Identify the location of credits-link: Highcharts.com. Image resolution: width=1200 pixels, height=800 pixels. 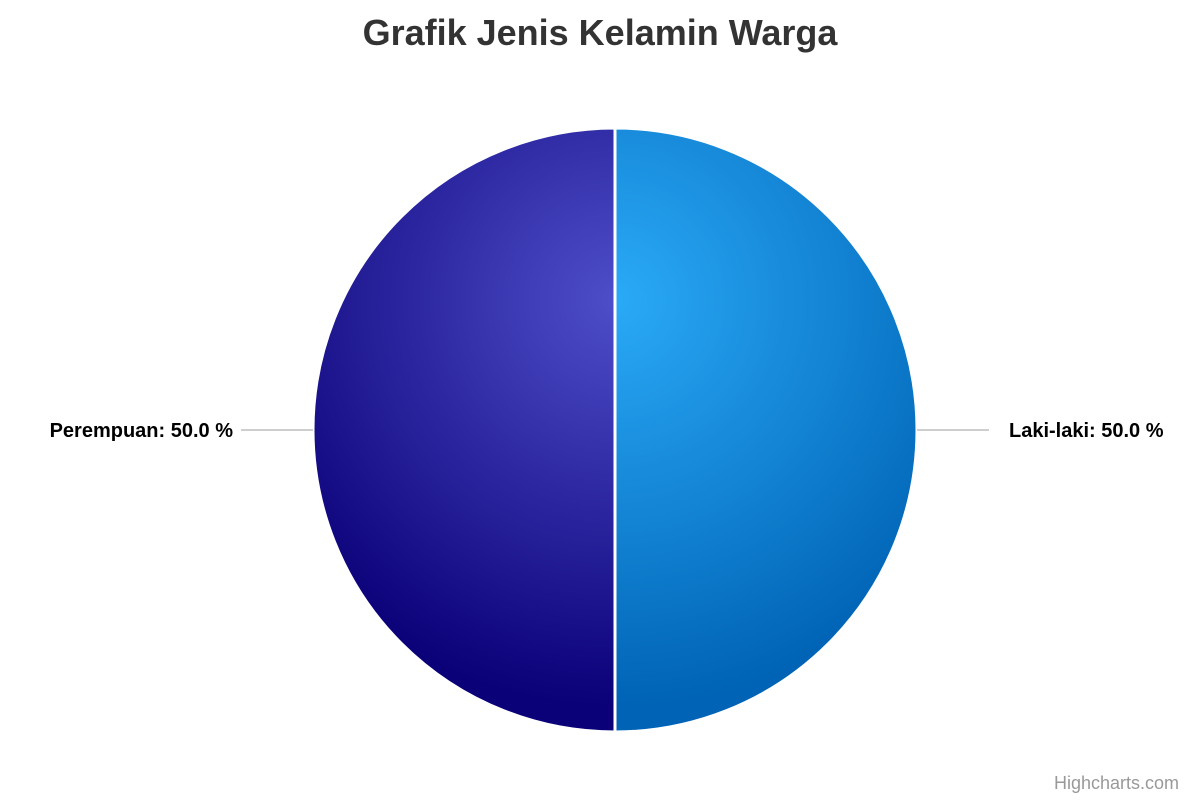
(1116, 783).